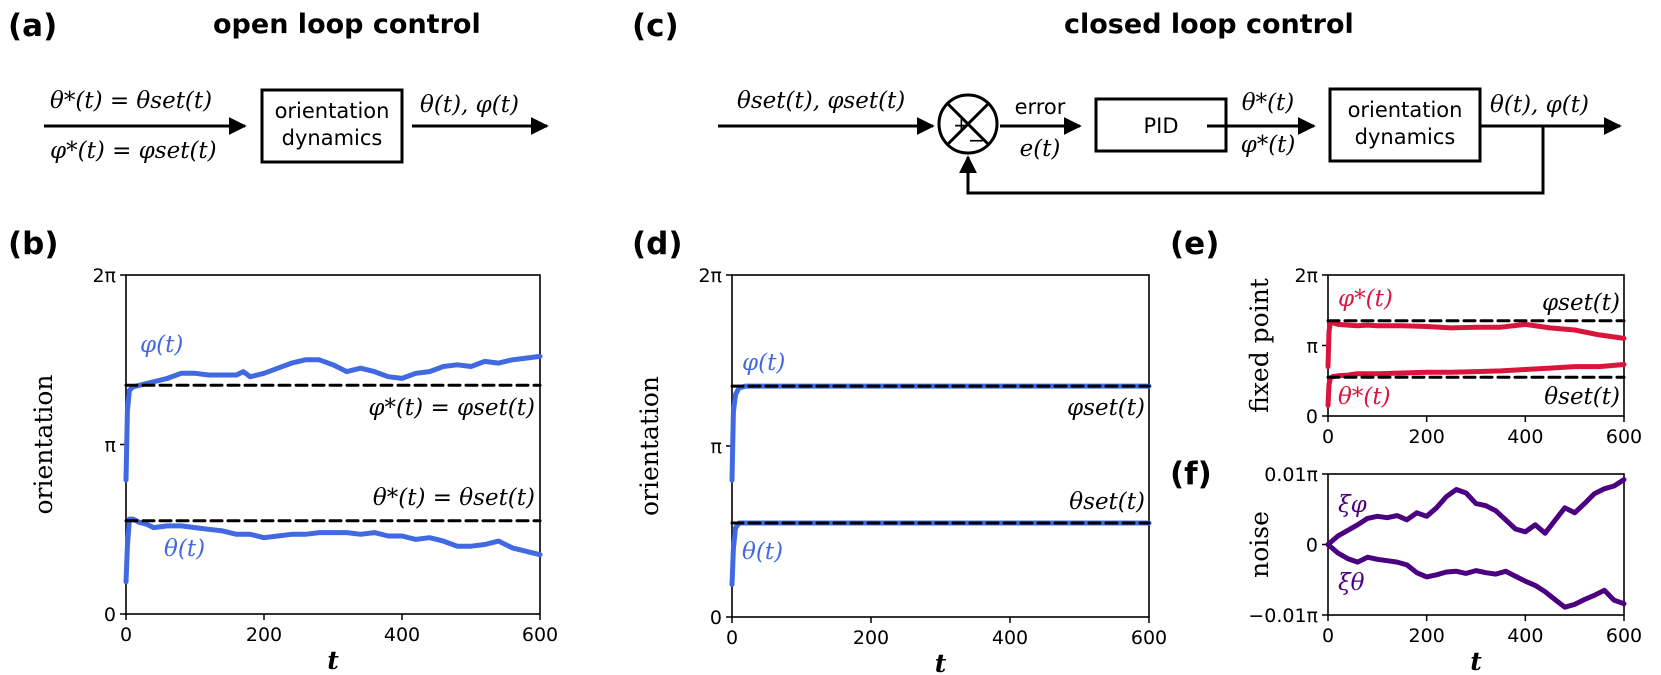  Describe the element at coordinates (1252, 160) in the screenshot. I see `feedback-path` at that location.